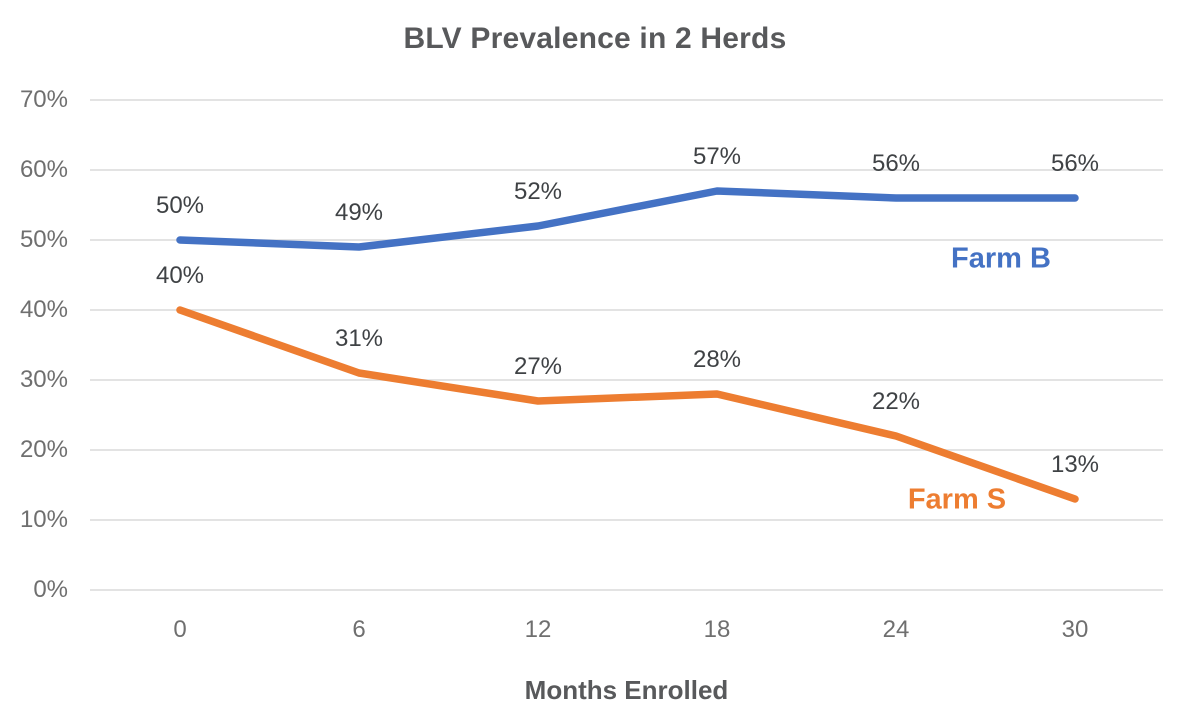 The width and height of the screenshot is (1190, 725). Describe the element at coordinates (43, 519) in the screenshot. I see `y-axis-tick-label: 10%` at that location.